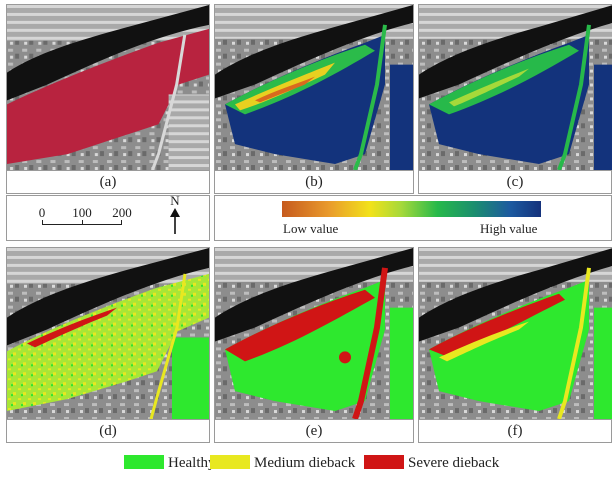 The width and height of the screenshot is (612, 478). What do you see at coordinates (384, 462) in the screenshot?
I see `legend-swatch-severe` at bounding box center [384, 462].